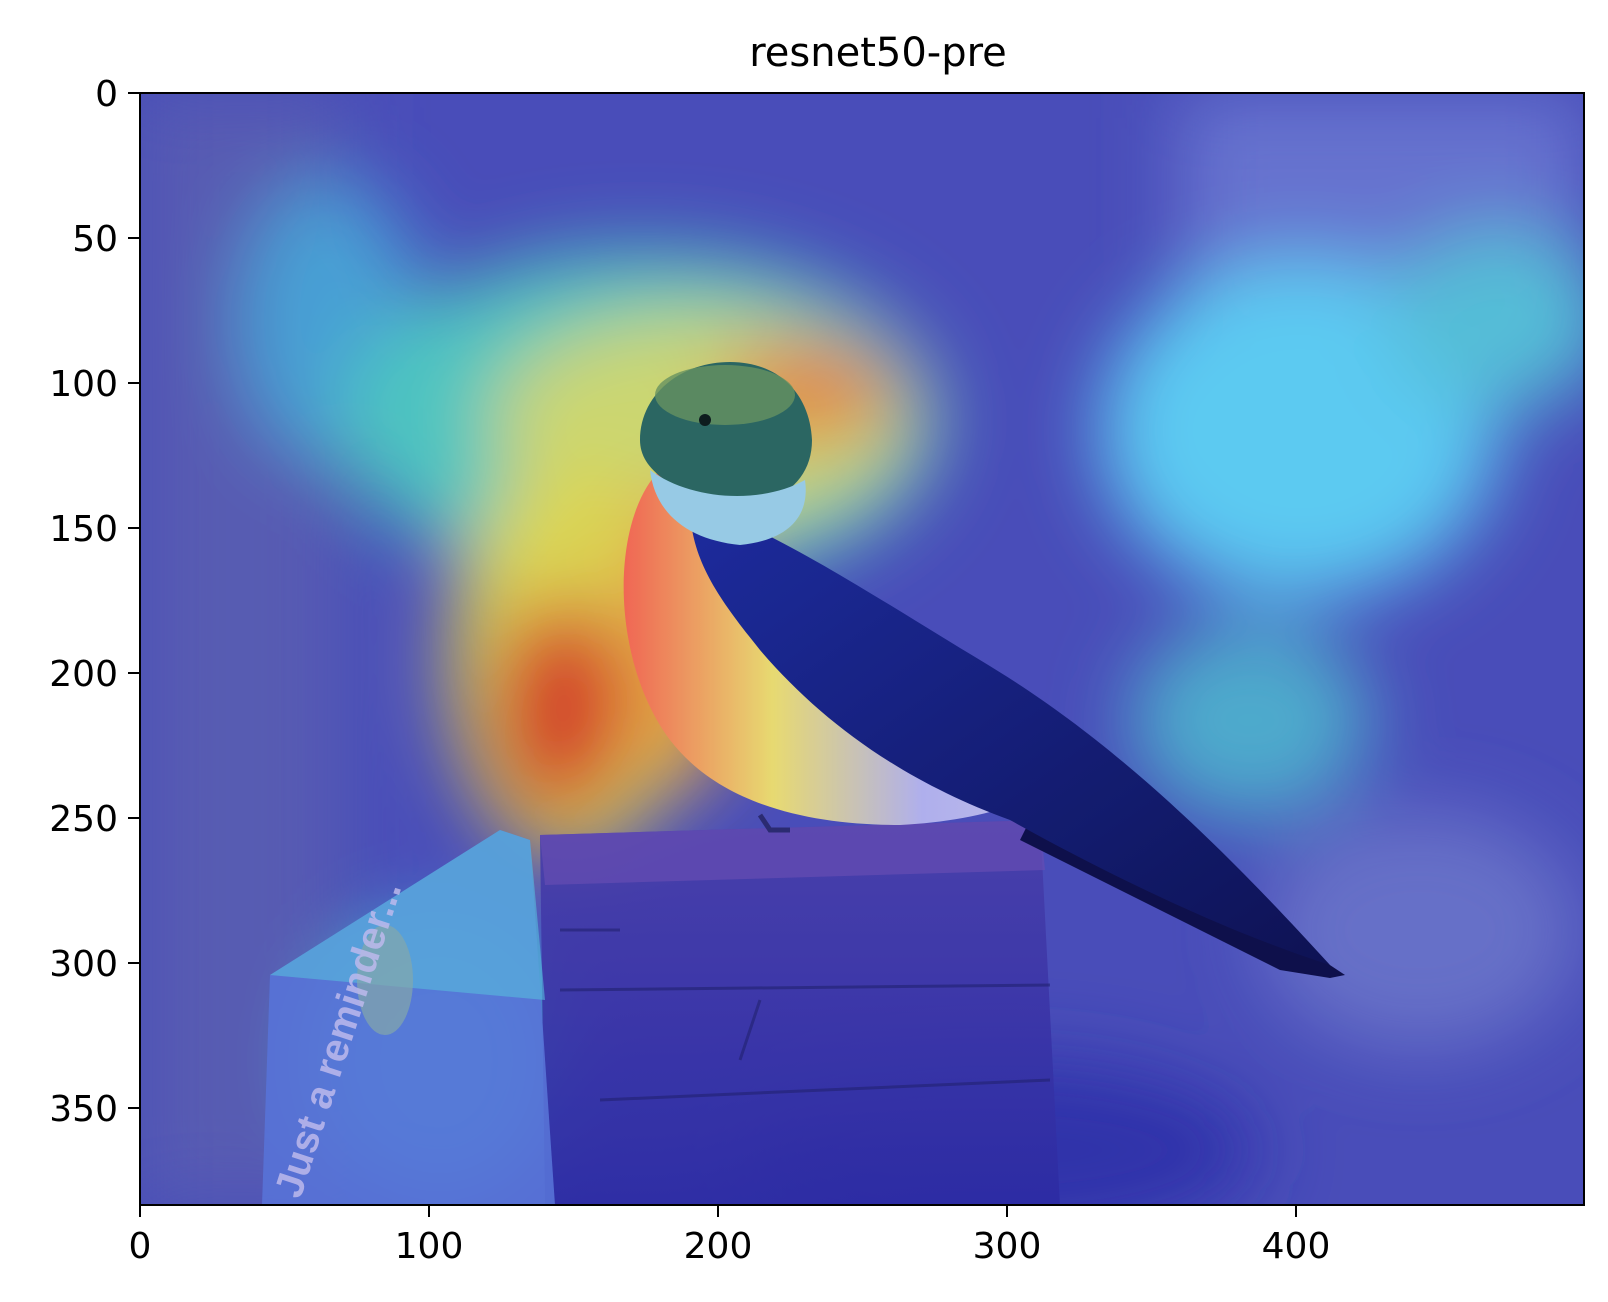 The height and width of the screenshot is (1302, 1608). I want to click on y-tick-label: 50, so click(95, 239).